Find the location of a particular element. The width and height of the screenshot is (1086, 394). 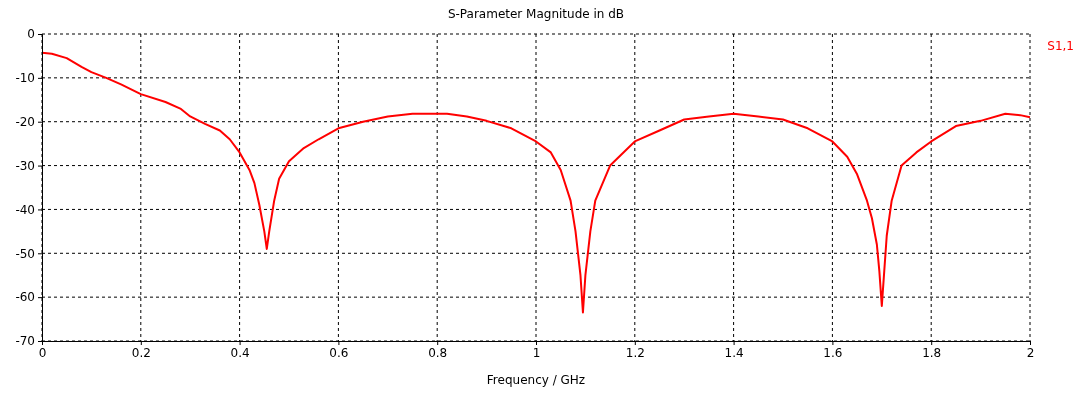

y-tick-label: -20 is located at coordinates (25, 122).